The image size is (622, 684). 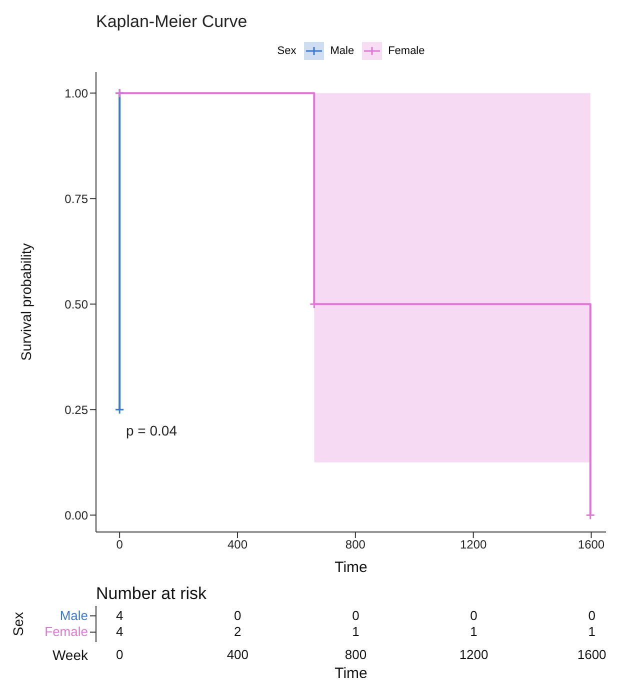 I want to click on y-tick-label: Female, so click(x=66, y=632).